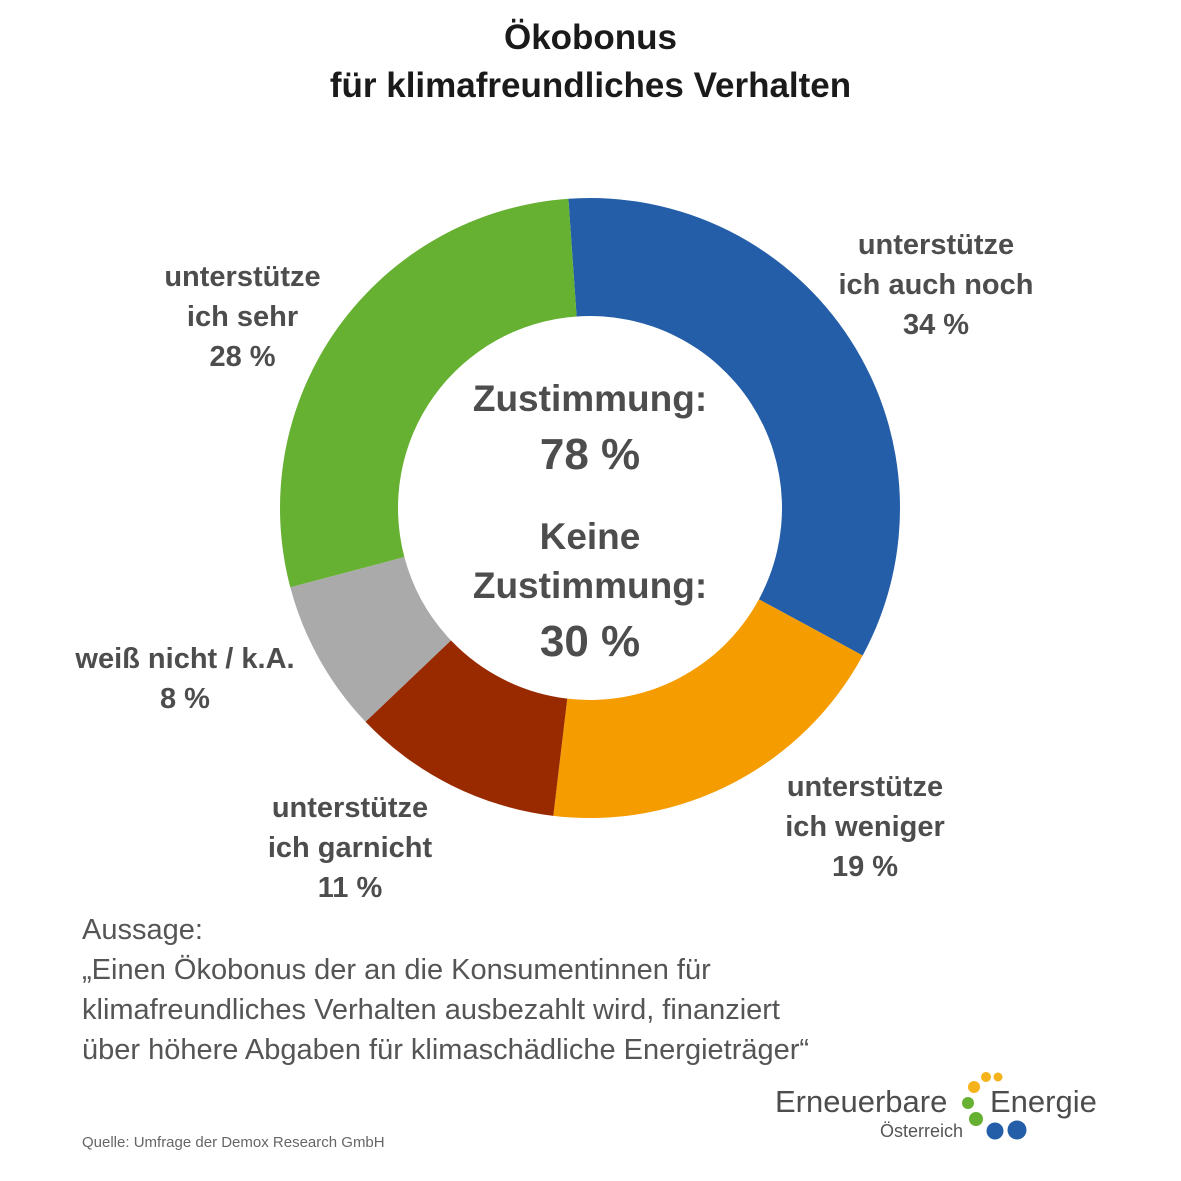 The width and height of the screenshot is (1181, 1181). What do you see at coordinates (1043, 1101) in the screenshot?
I see `logo-word-2: Energie` at bounding box center [1043, 1101].